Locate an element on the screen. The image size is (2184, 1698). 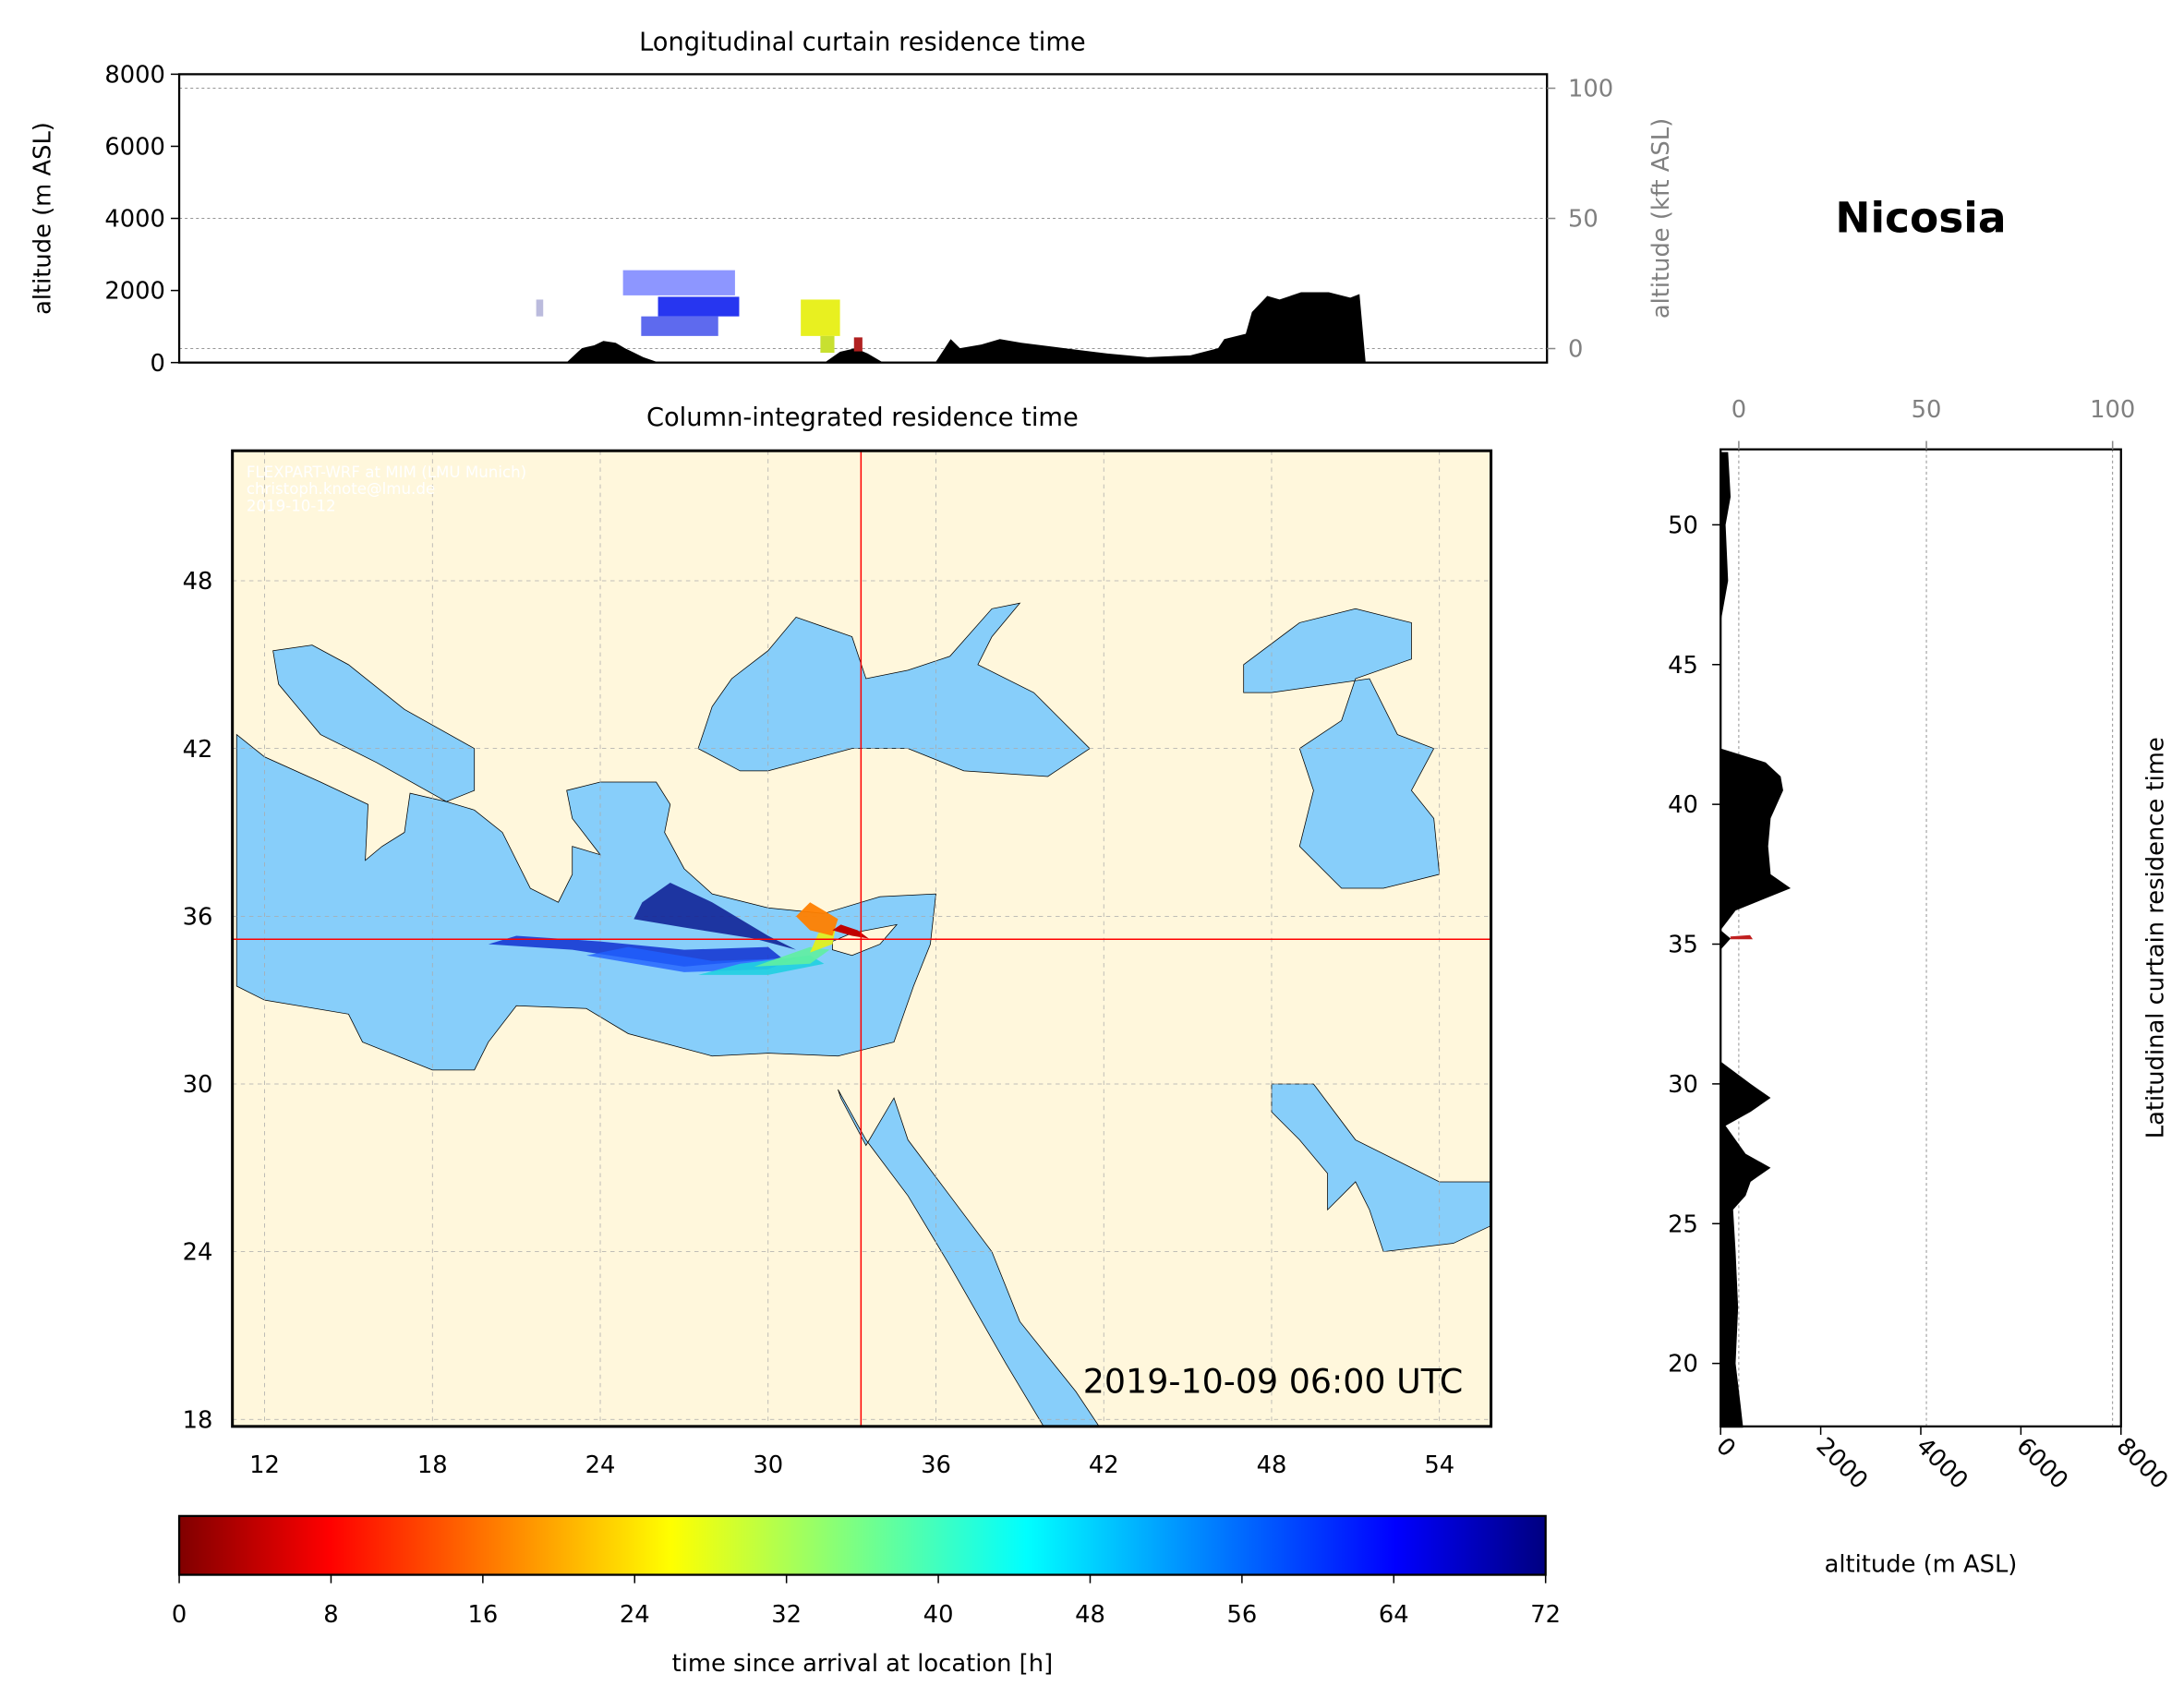
top-x-tick-label: 0 is located at coordinates (1739, 410).